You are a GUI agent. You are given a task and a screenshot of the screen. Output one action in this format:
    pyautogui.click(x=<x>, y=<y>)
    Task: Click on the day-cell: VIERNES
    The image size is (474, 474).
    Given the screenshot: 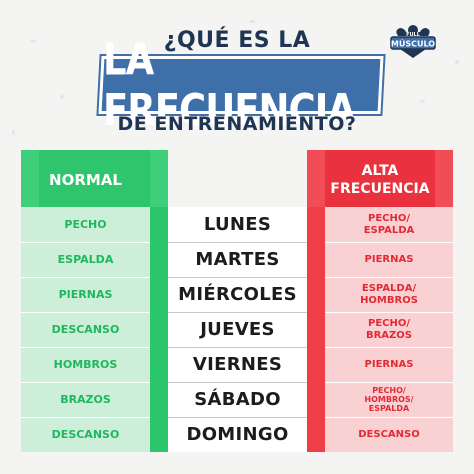 What is the action you would take?
    pyautogui.click(x=237, y=364)
    